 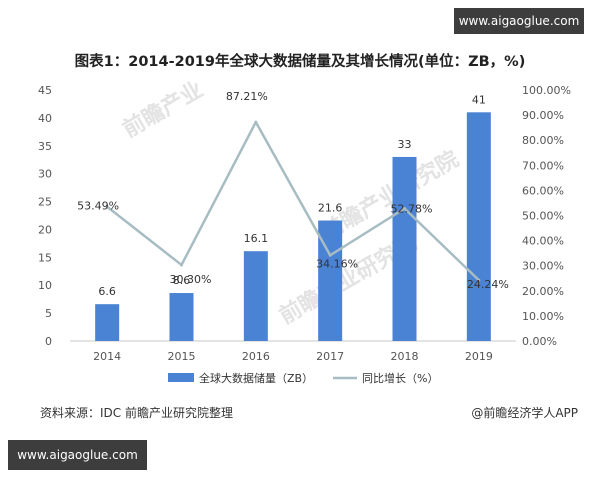 What do you see at coordinates (543, 266) in the screenshot?
I see `right-tick-label: 30.00%` at bounding box center [543, 266].